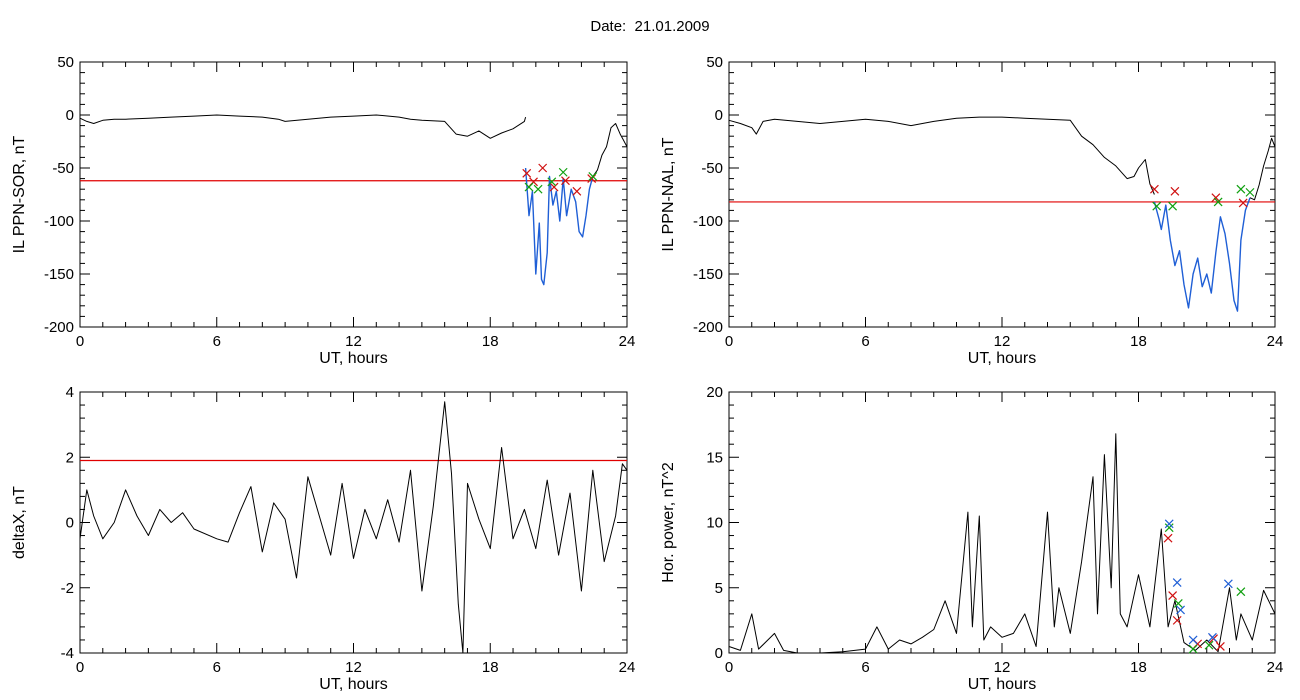 This screenshot has width=1300, height=700. What do you see at coordinates (668, 194) in the screenshot?
I see `y-axis-title: IL PPN-NAL, nT` at bounding box center [668, 194].